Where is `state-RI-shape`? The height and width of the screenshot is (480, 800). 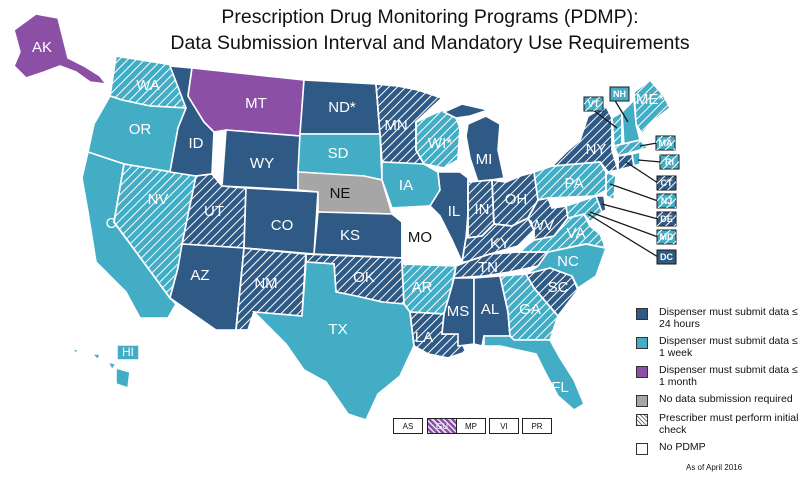 state-RI-shape is located at coordinates (636, 159).